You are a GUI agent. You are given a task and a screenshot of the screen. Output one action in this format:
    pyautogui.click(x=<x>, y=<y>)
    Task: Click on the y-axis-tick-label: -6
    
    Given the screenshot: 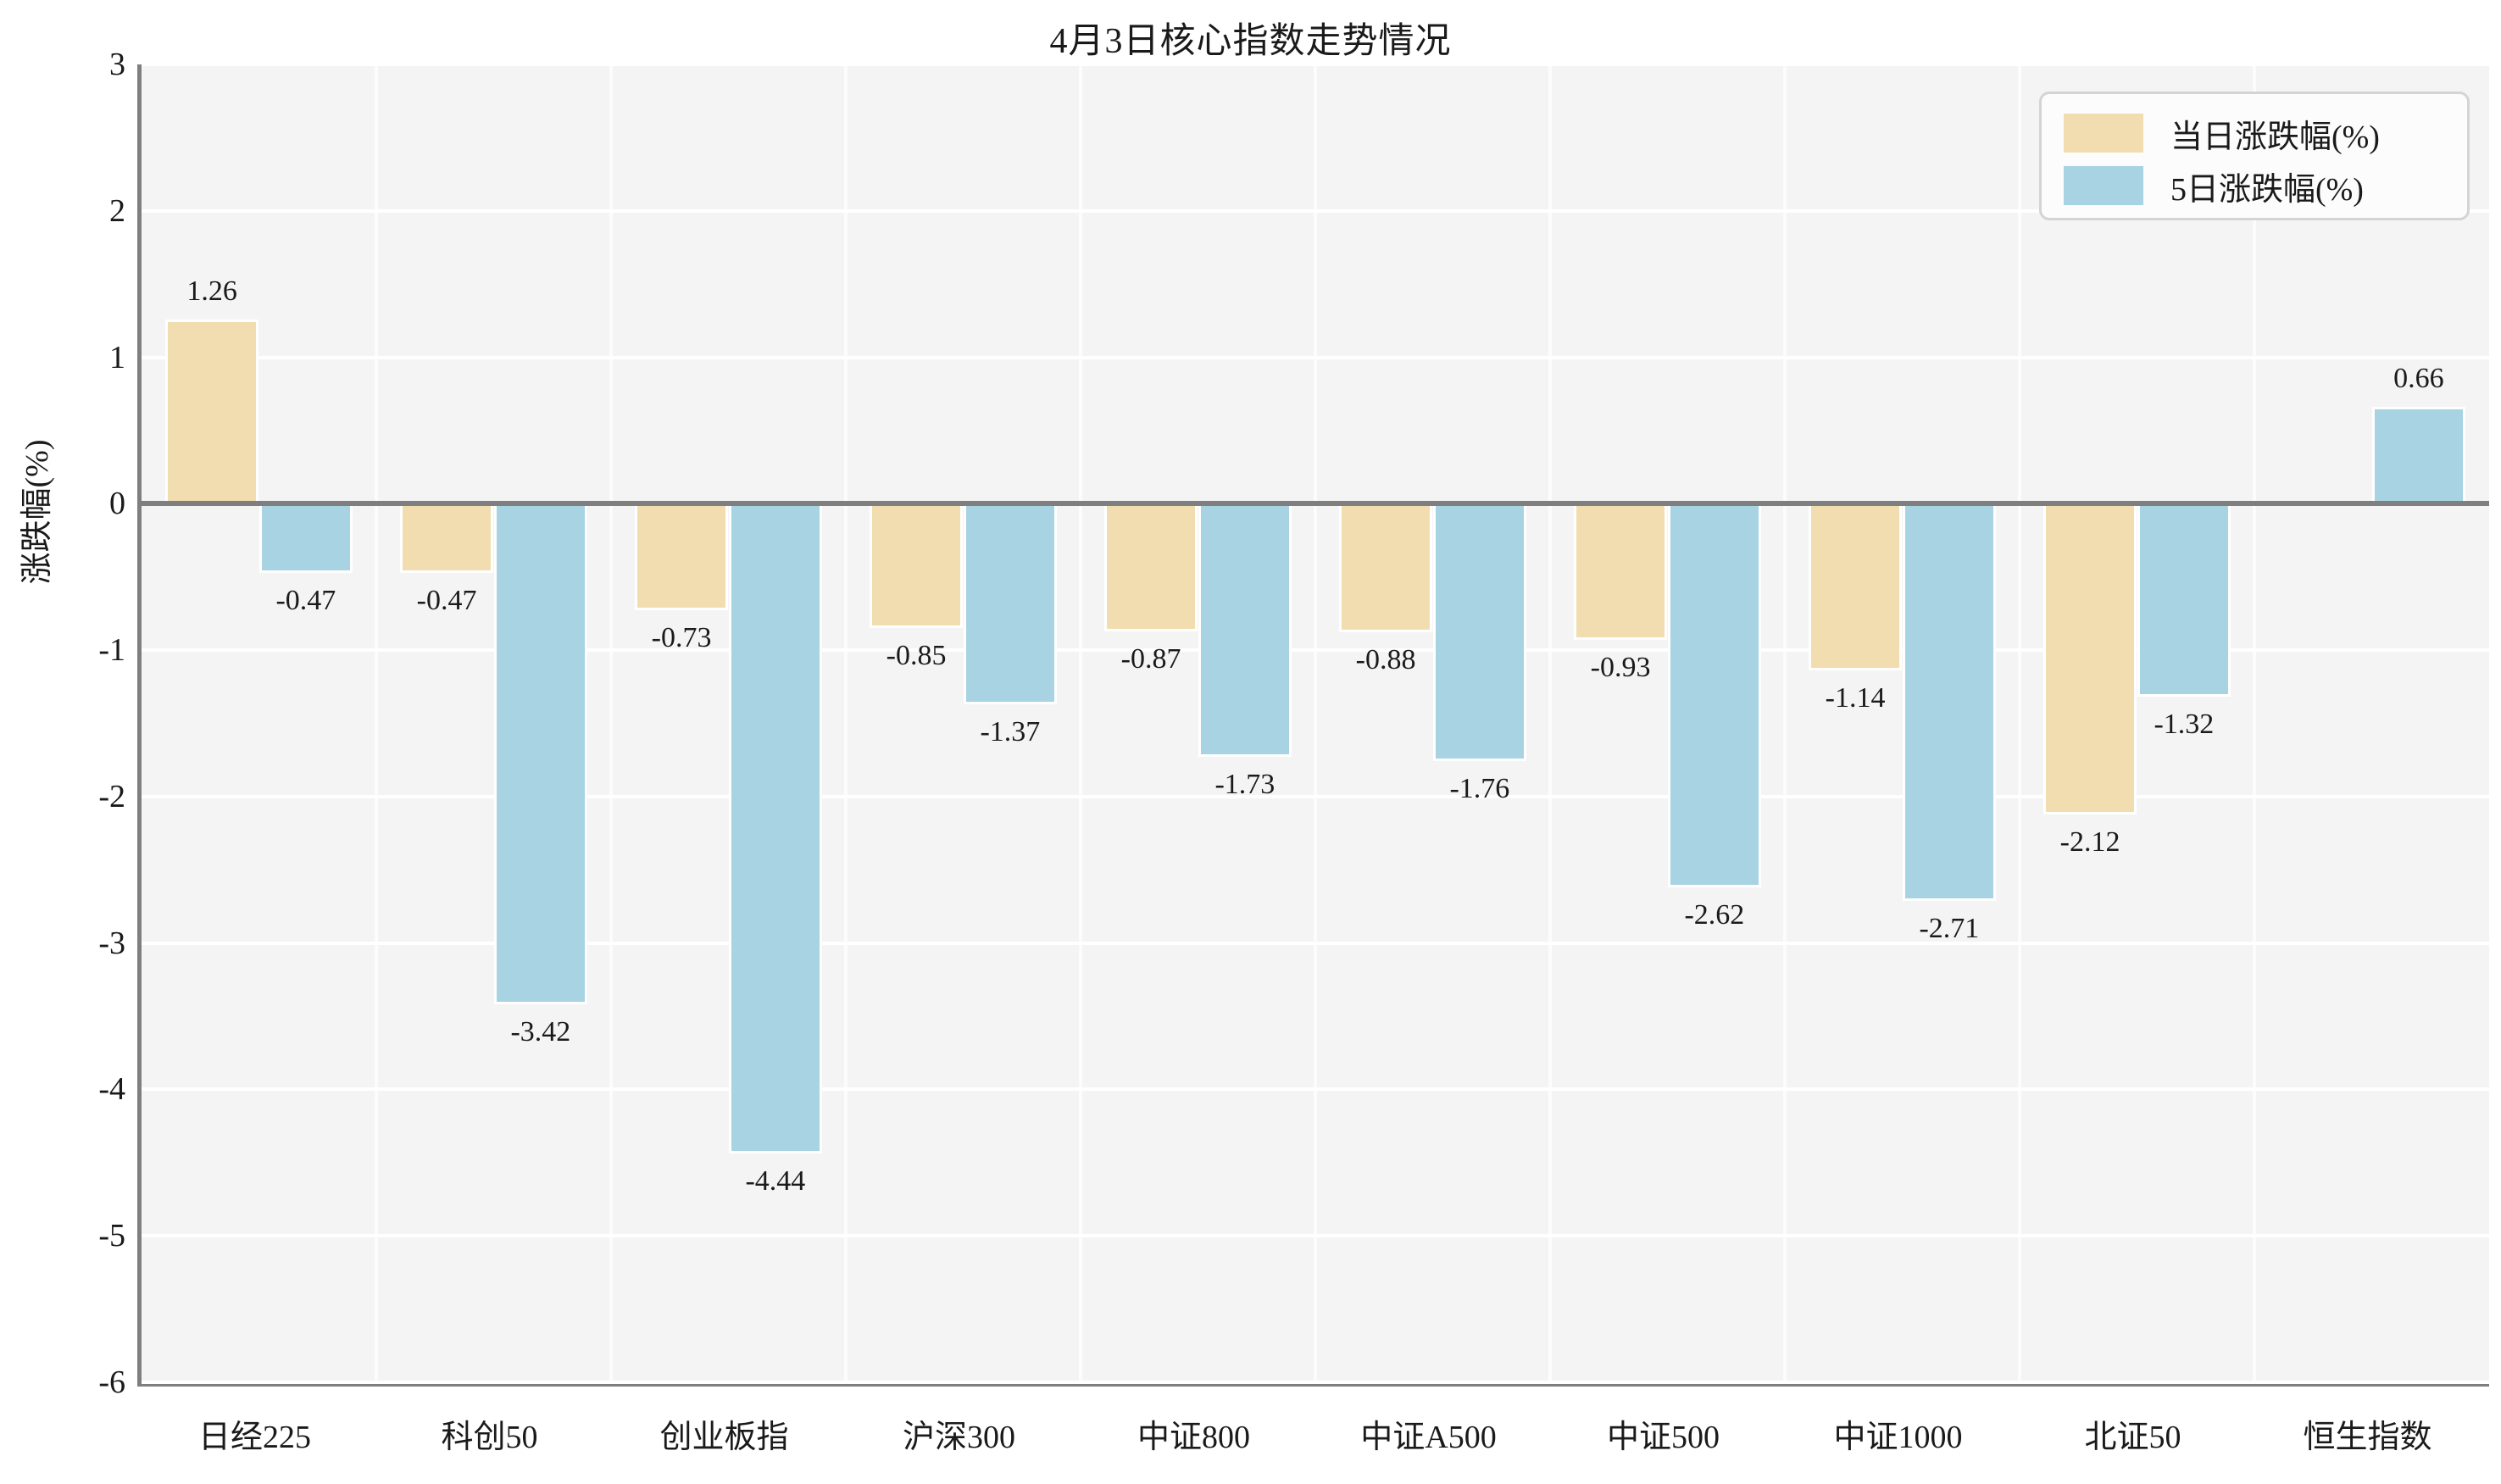 What is the action you would take?
    pyautogui.click(x=111, y=1383)
    